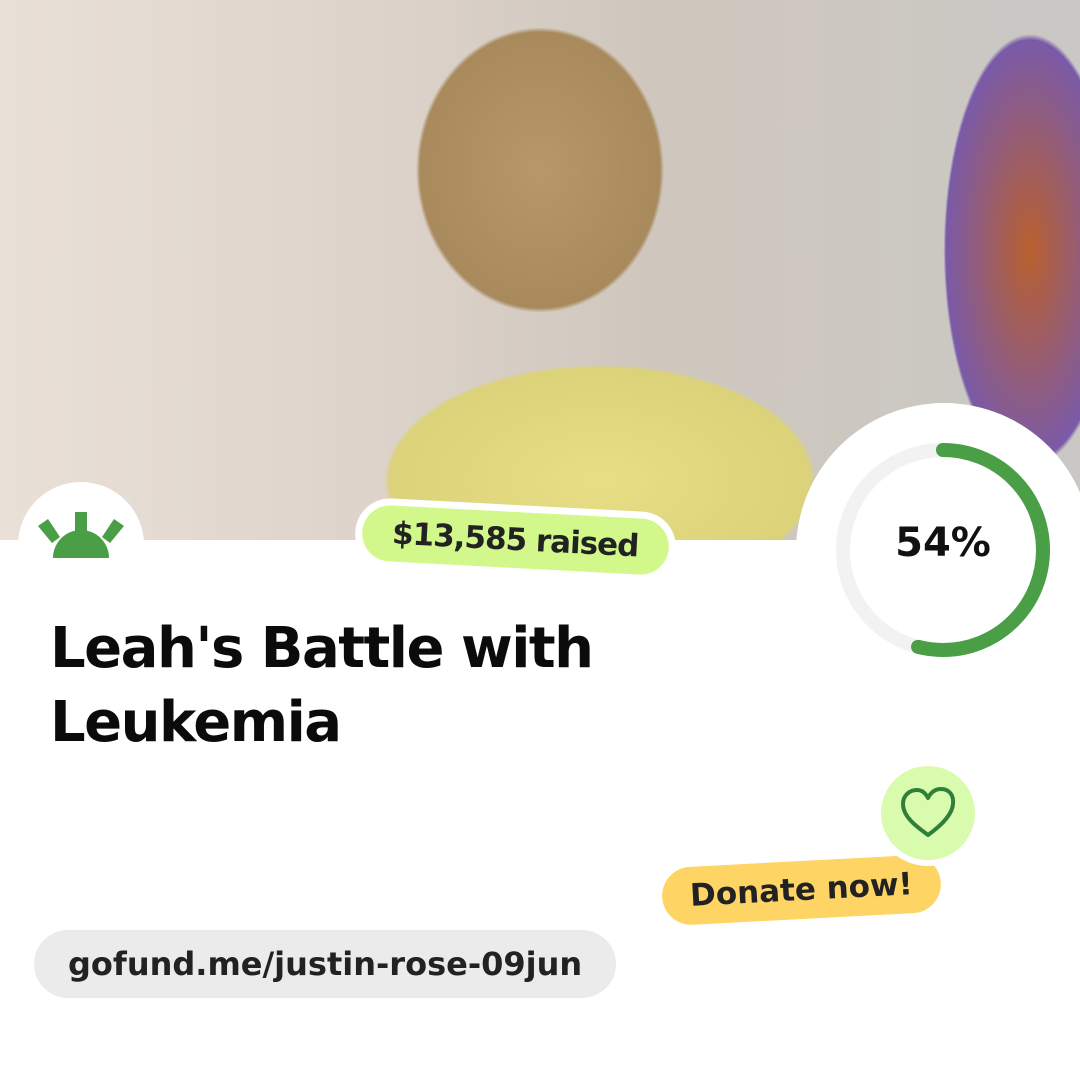 Image resolution: width=1080 pixels, height=1080 pixels. Describe the element at coordinates (81, 535) in the screenshot. I see `gofundme-logo-icon` at that location.